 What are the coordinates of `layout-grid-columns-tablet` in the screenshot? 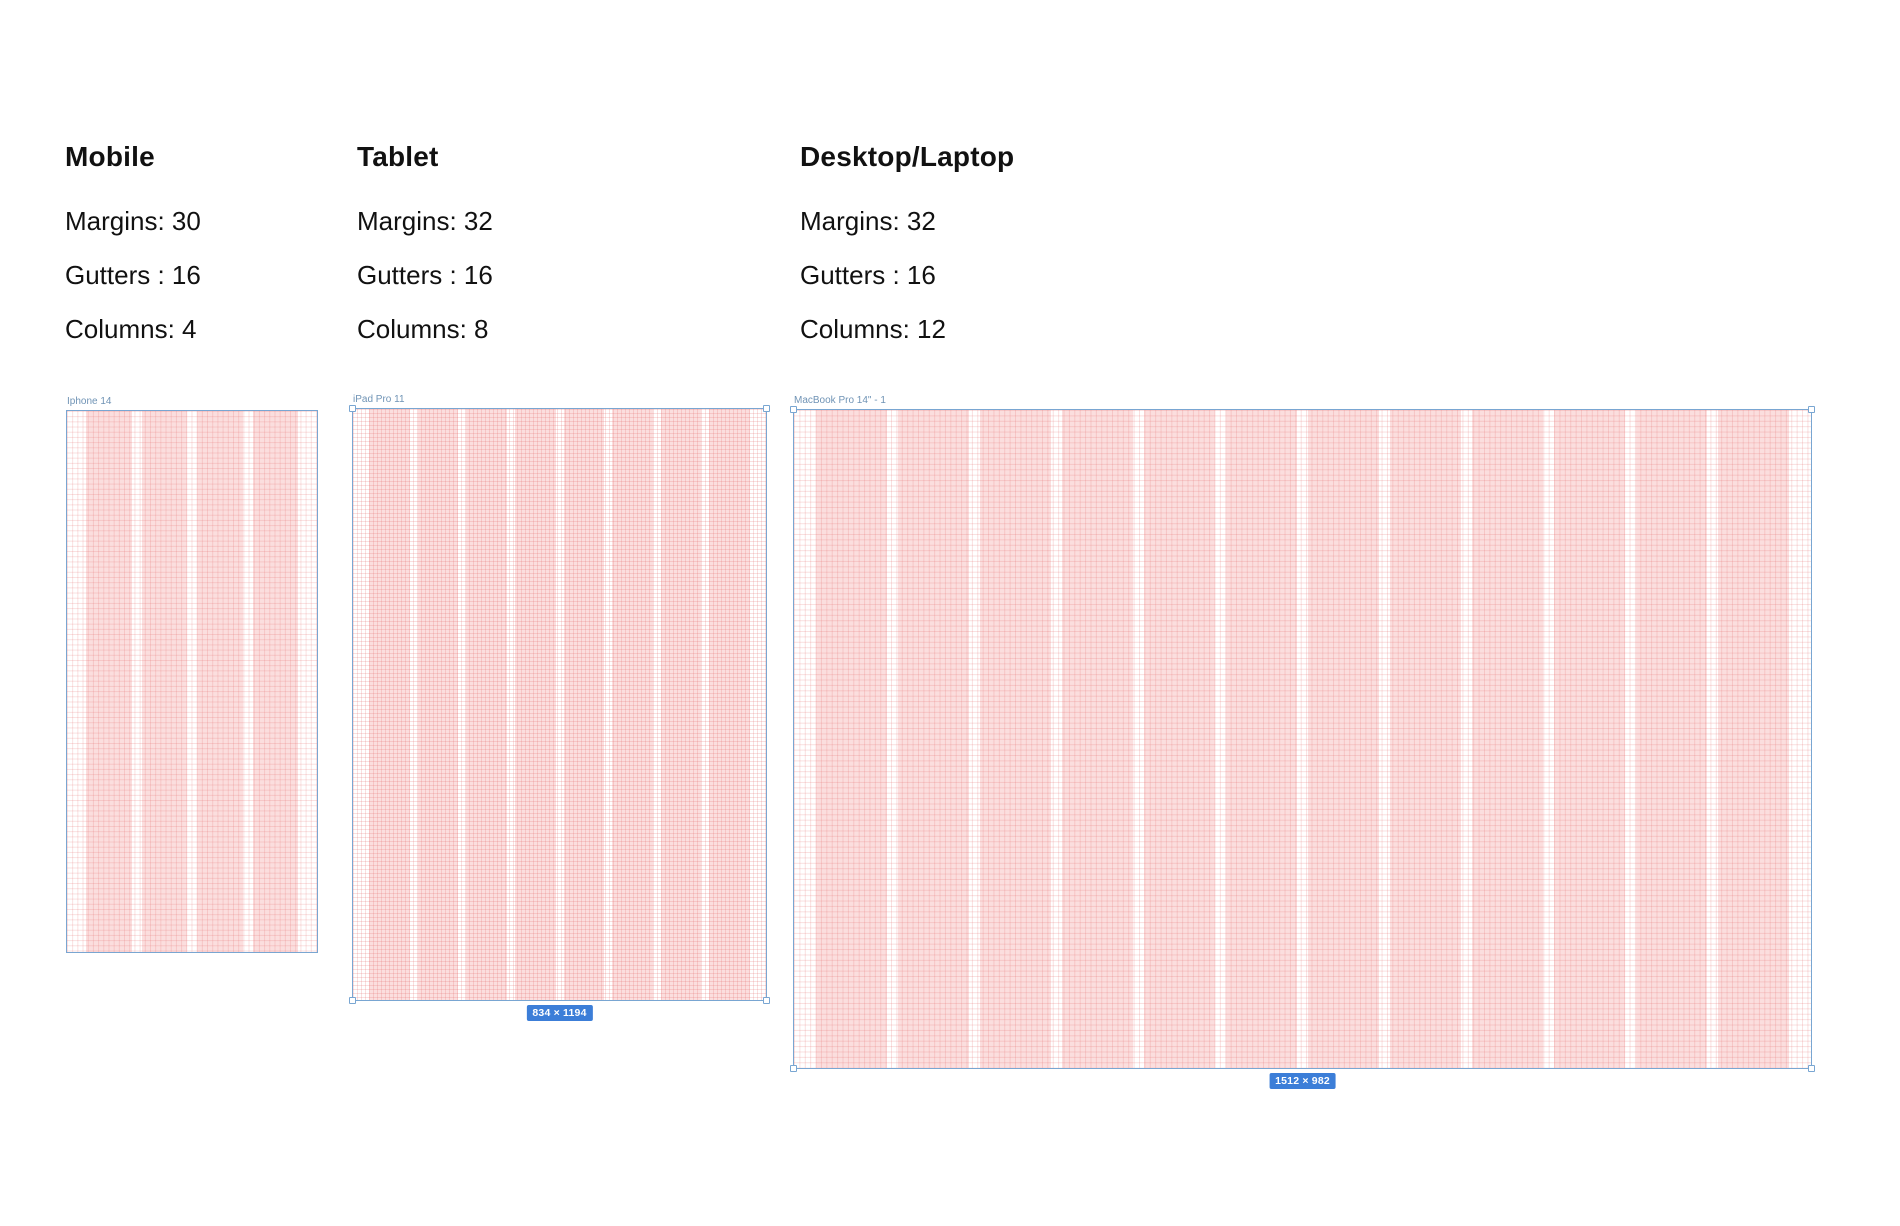 It's located at (559, 704).